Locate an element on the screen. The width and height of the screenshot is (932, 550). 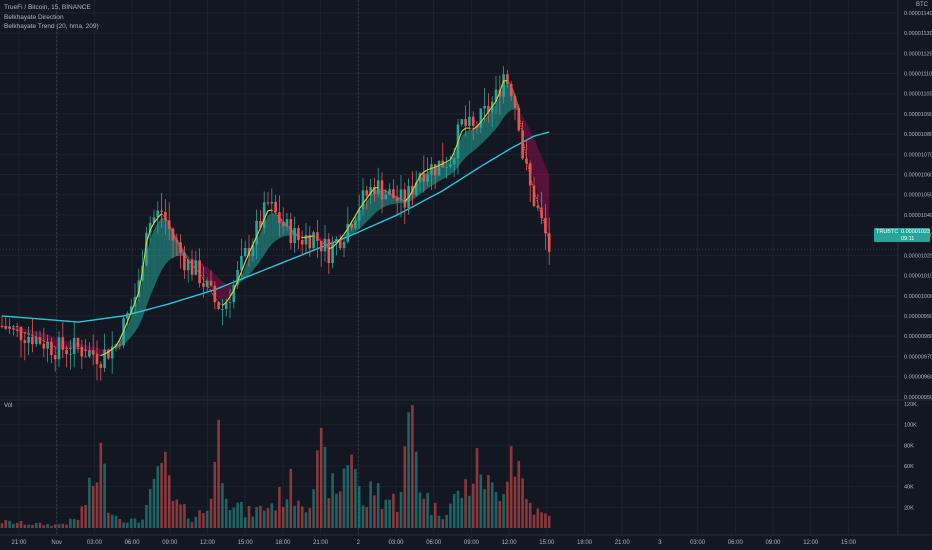
symbol-title: TrueFi / Bitcoin, 15, BINANCE is located at coordinates (47, 7).